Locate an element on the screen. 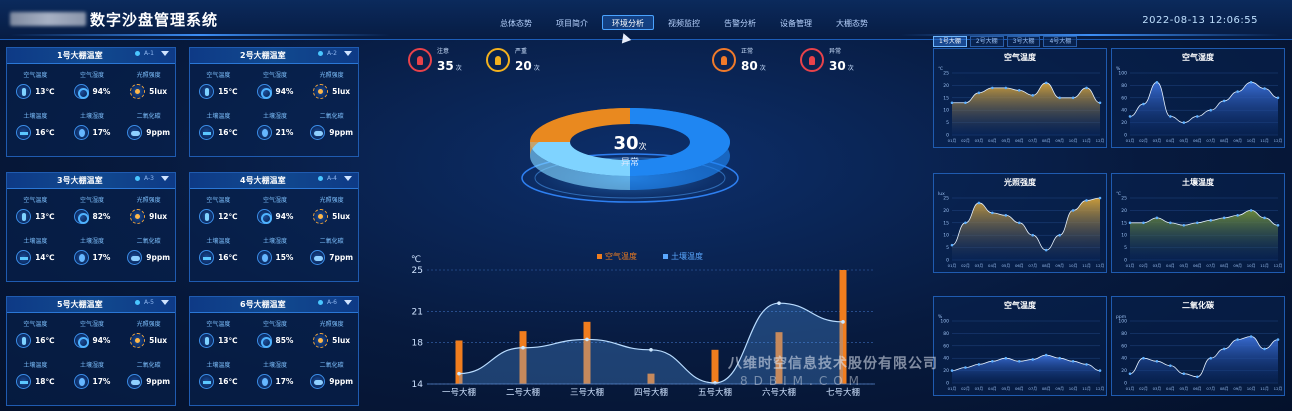 Image resolution: width=1292 pixels, height=411 pixels. metric-label: 光照强度 is located at coordinates (148, 200).